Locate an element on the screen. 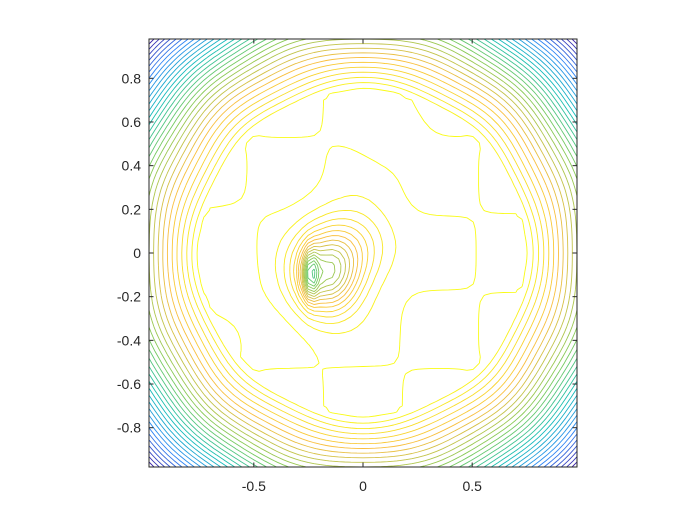 This screenshot has height=525, width=700. y-tick-label: -0.4 is located at coordinates (129, 340).